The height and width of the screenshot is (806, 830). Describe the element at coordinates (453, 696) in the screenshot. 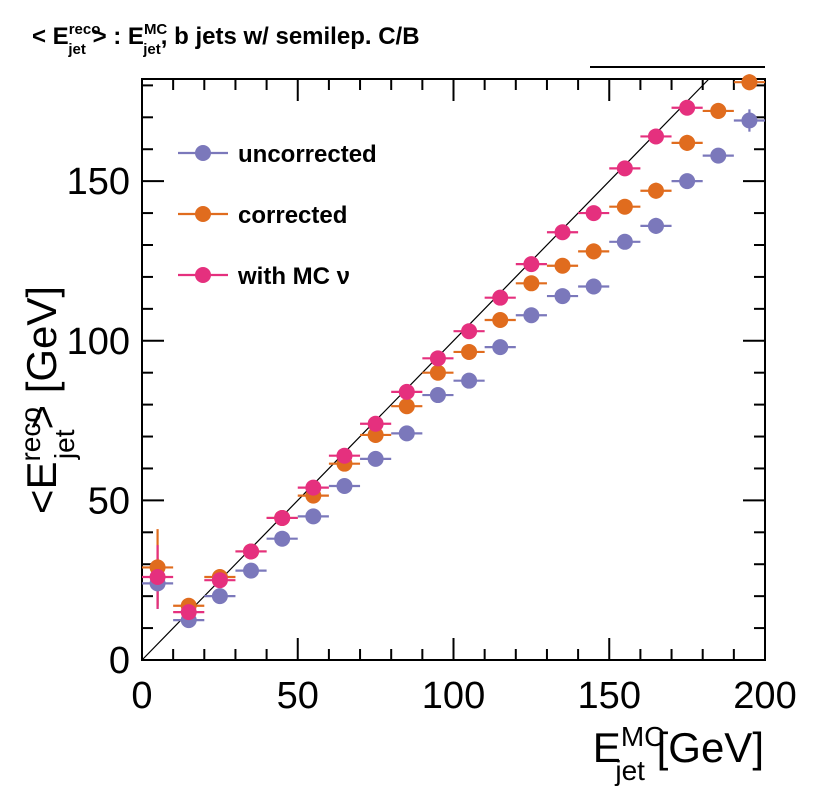

I see `x-tick-label: 100` at that location.